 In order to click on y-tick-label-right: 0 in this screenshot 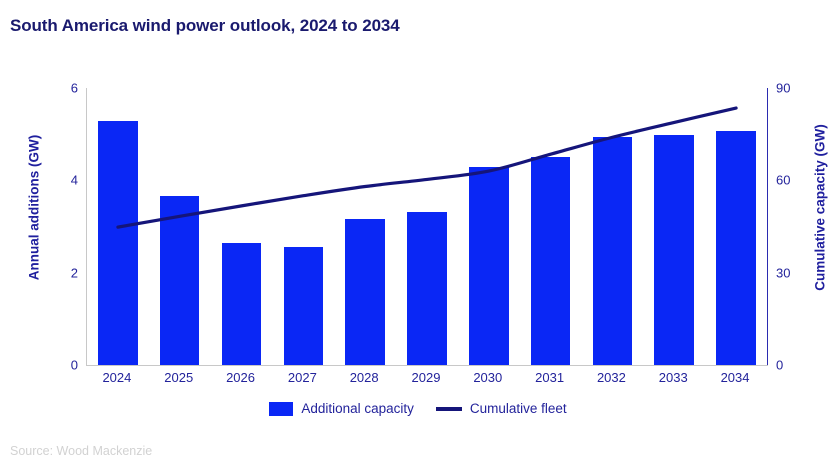, I will do `click(780, 365)`.